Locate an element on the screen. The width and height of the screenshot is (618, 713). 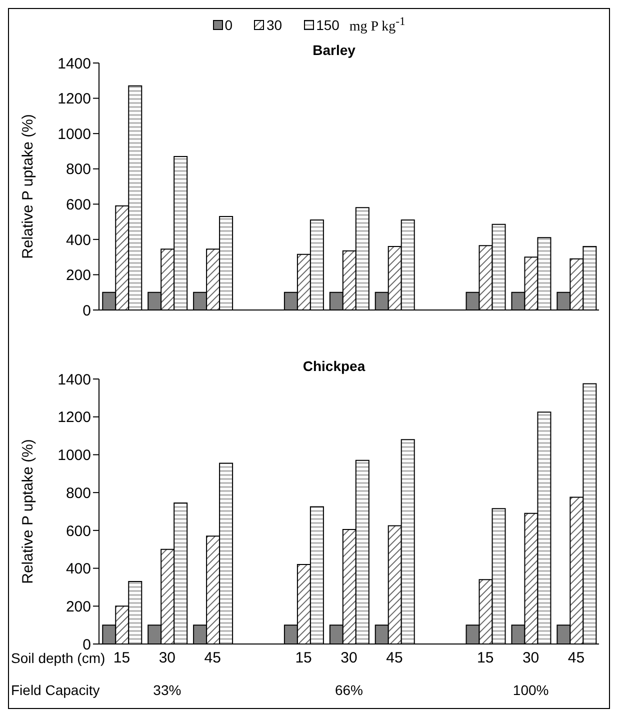
chart-title: Chickpea is located at coordinates (334, 366).